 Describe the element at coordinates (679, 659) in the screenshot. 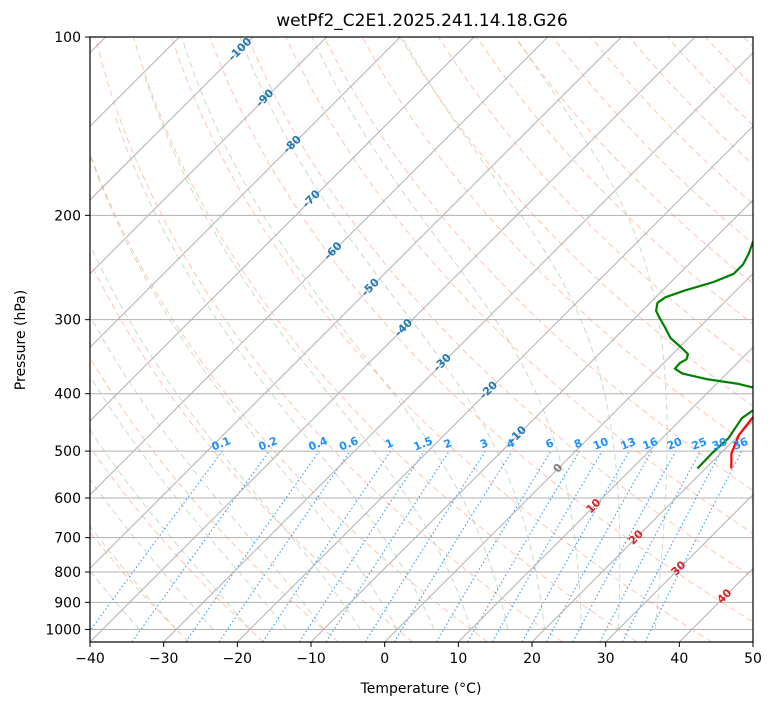

I see `x-tick-label: 40` at that location.